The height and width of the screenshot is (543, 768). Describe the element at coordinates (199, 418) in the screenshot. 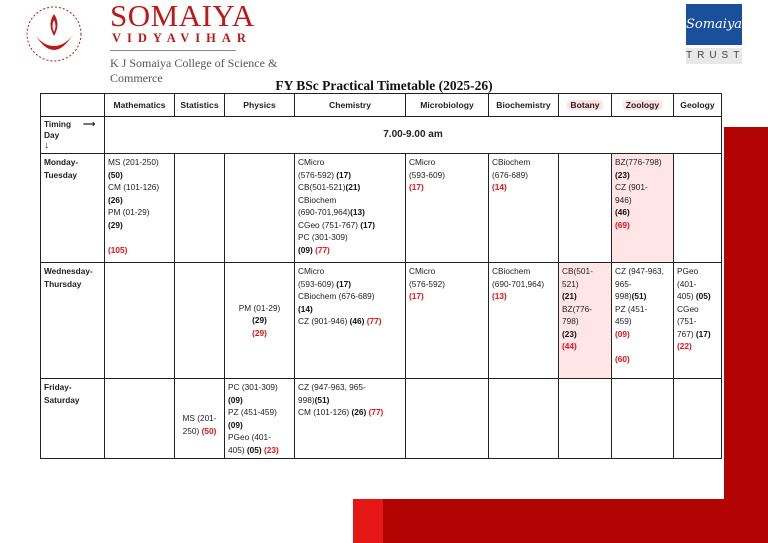

I see `cell-statistics: MS (201- 250) (50)` at that location.